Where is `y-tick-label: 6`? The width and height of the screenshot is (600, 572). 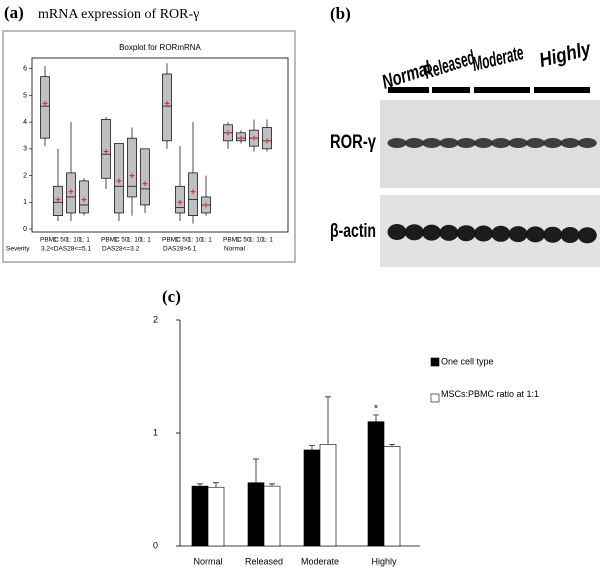 y-tick-label: 6 is located at coordinates (25, 69).